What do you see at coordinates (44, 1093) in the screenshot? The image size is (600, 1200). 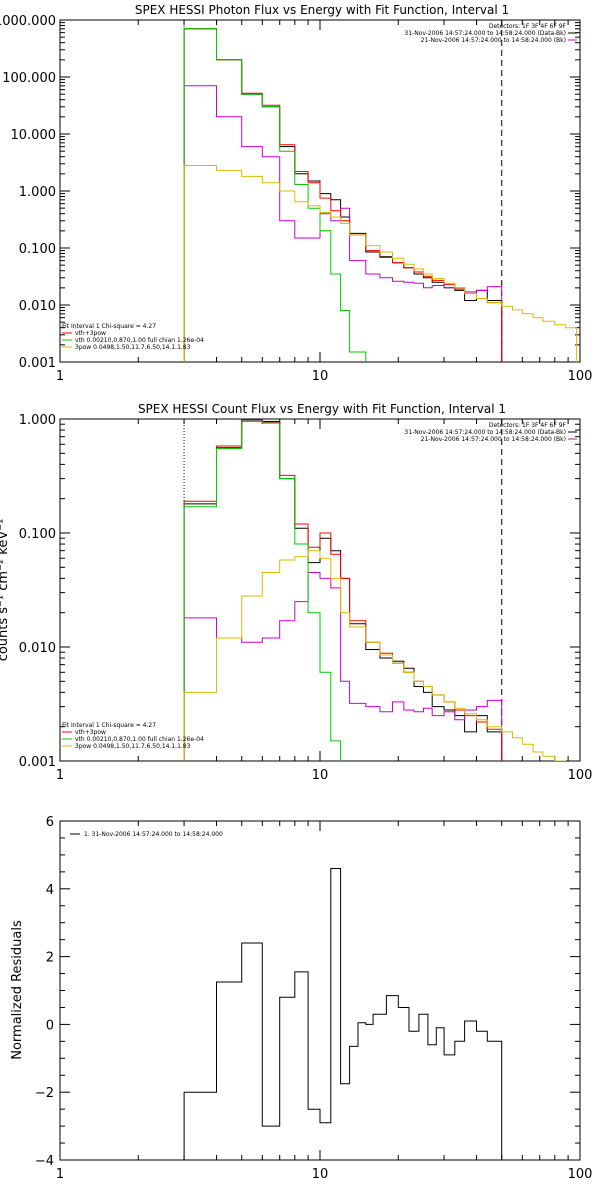 I see `y-tick-label: −2` at bounding box center [44, 1093].